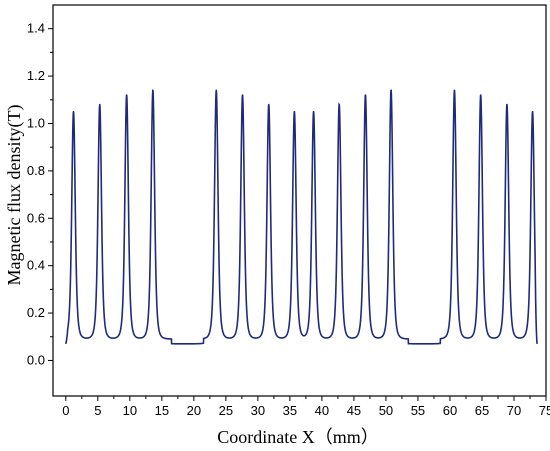  Describe the element at coordinates (258, 410) in the screenshot. I see `x-tick-label: 30` at that location.